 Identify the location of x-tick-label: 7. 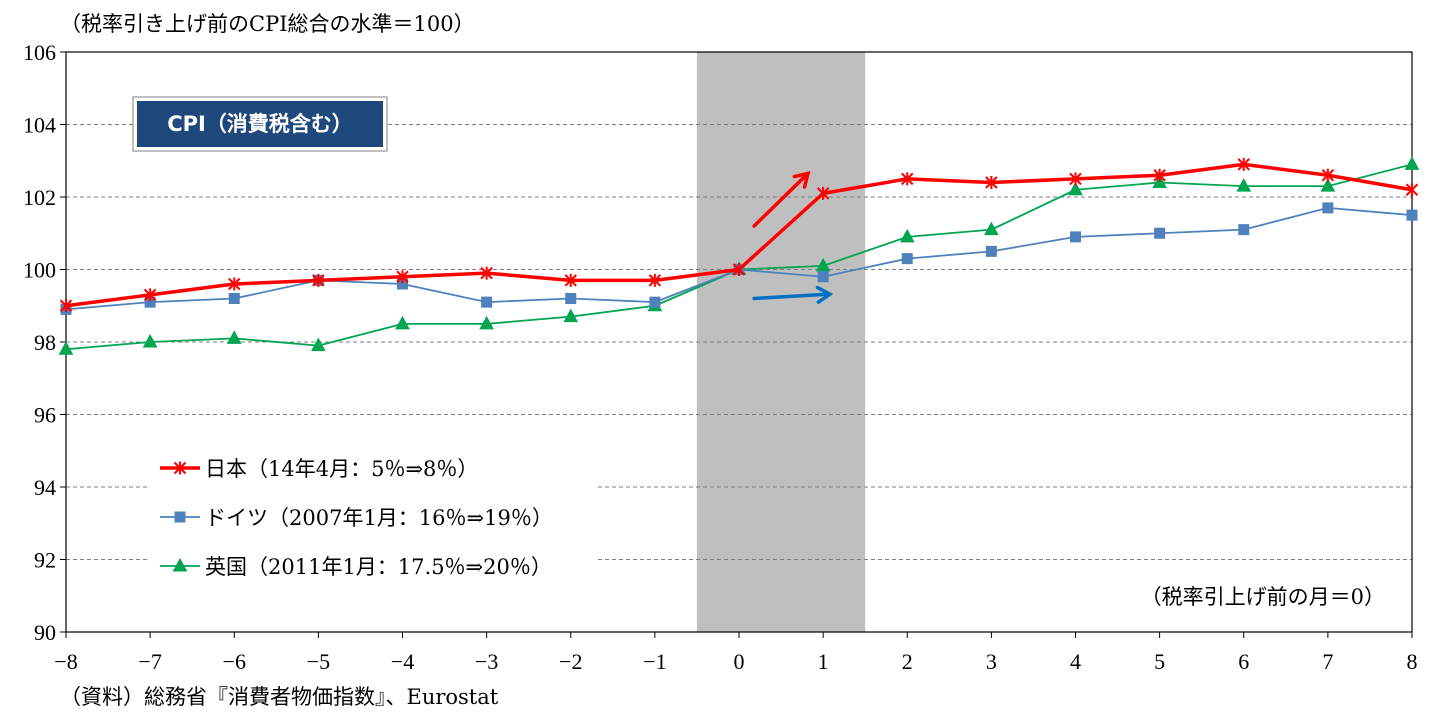
(1327, 661).